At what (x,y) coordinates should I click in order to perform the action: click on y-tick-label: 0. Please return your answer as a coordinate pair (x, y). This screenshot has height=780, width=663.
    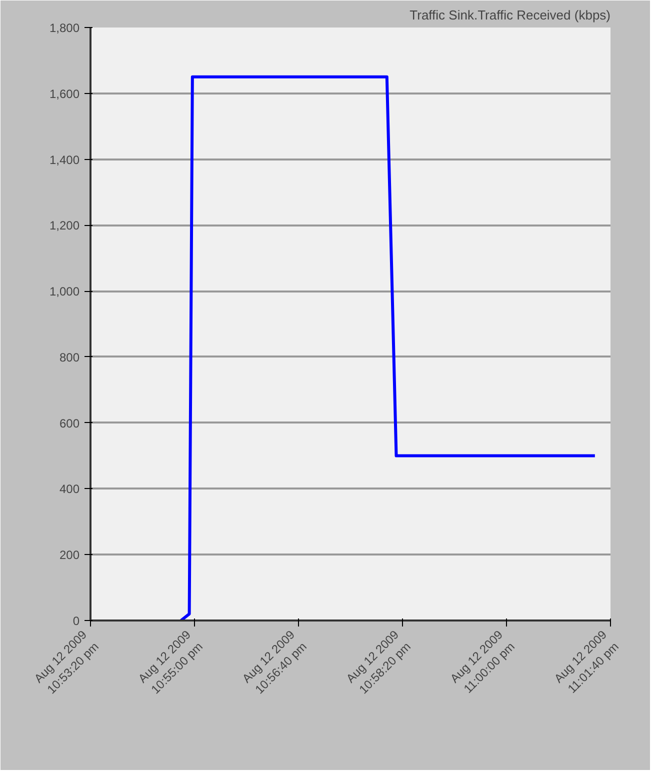
    Looking at the image, I should click on (76, 621).